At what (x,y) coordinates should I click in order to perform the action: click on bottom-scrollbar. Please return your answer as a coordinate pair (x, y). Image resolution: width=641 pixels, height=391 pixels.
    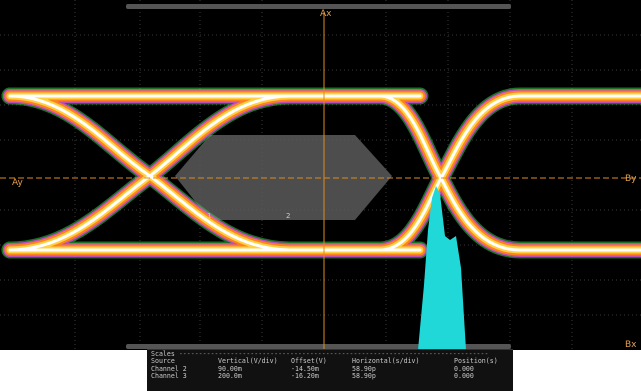
    Looking at the image, I should click on (318, 346).